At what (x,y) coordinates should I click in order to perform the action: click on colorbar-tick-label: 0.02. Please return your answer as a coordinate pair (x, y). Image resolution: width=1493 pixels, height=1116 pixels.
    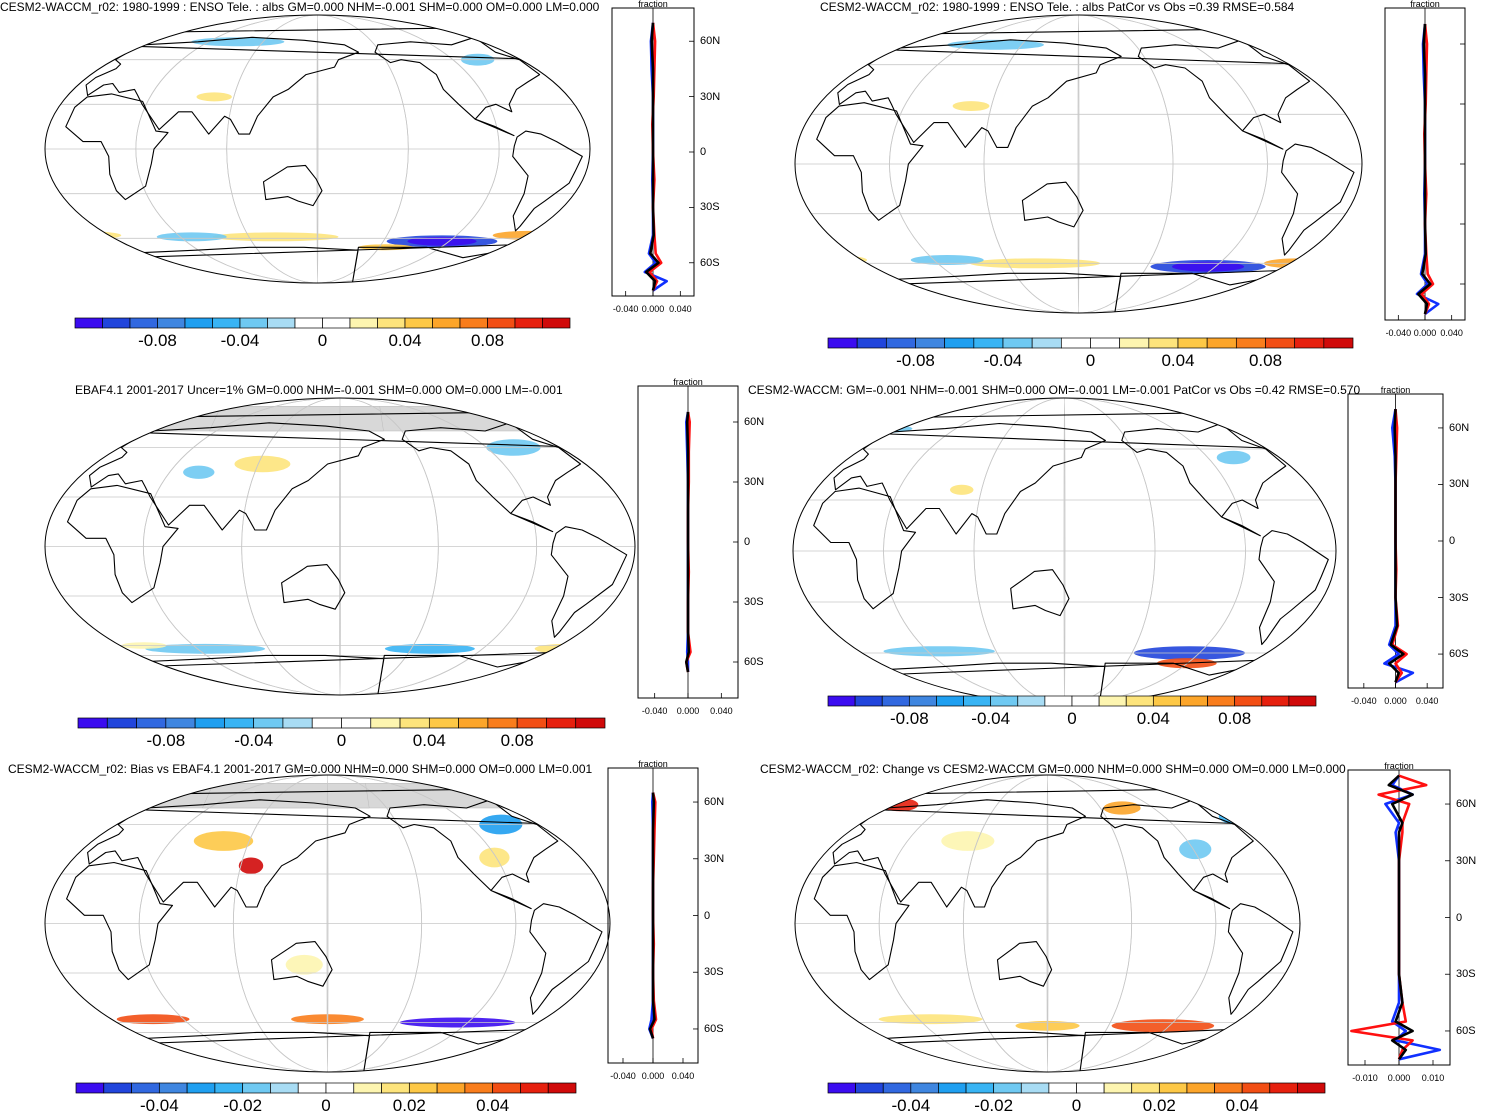
    Looking at the image, I should click on (1159, 1105).